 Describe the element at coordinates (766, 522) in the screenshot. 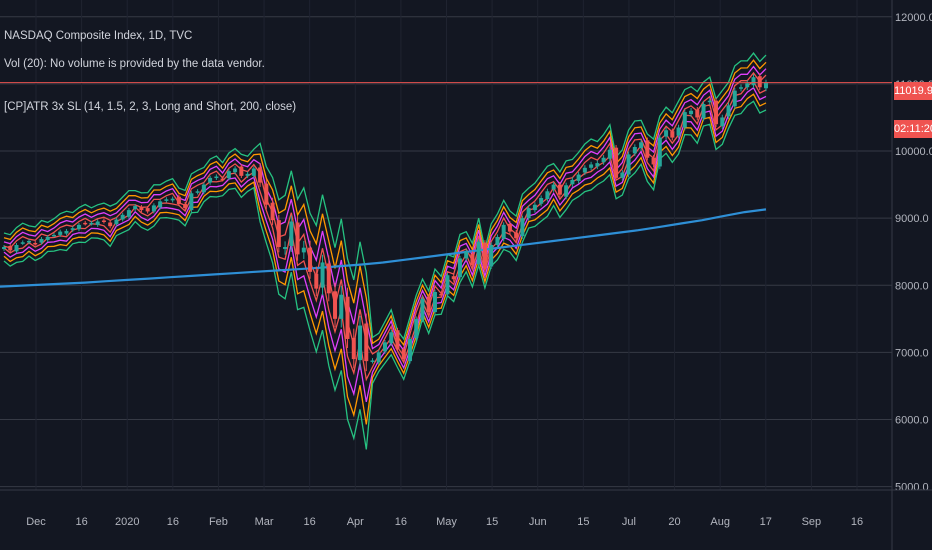

I see `x-tick-label: 17` at that location.